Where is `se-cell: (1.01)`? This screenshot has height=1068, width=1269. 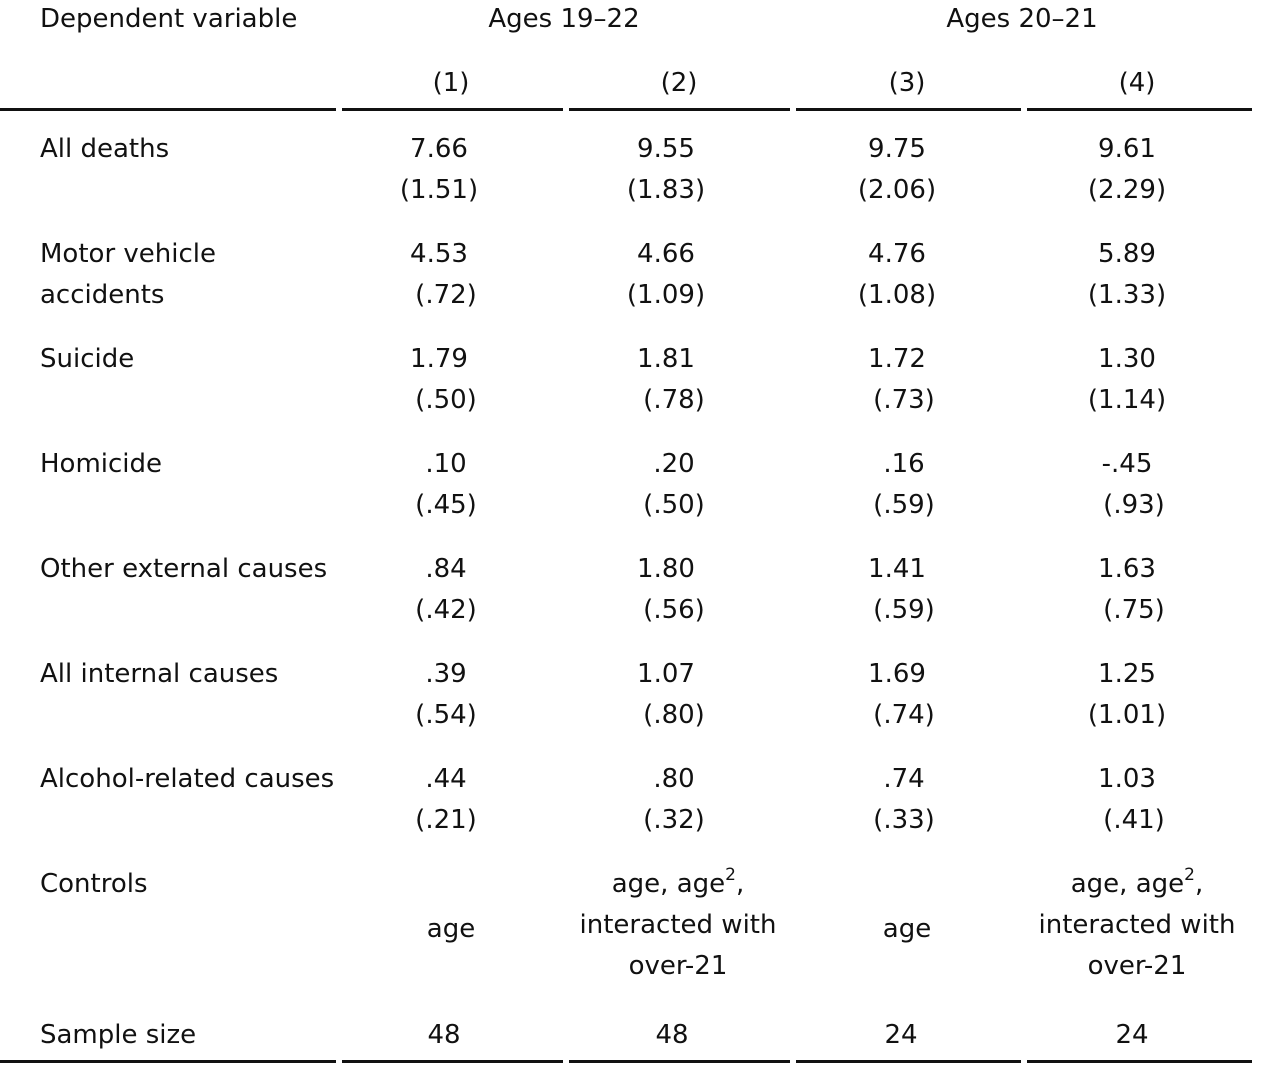 se-cell: (1.01) is located at coordinates (1127, 715).